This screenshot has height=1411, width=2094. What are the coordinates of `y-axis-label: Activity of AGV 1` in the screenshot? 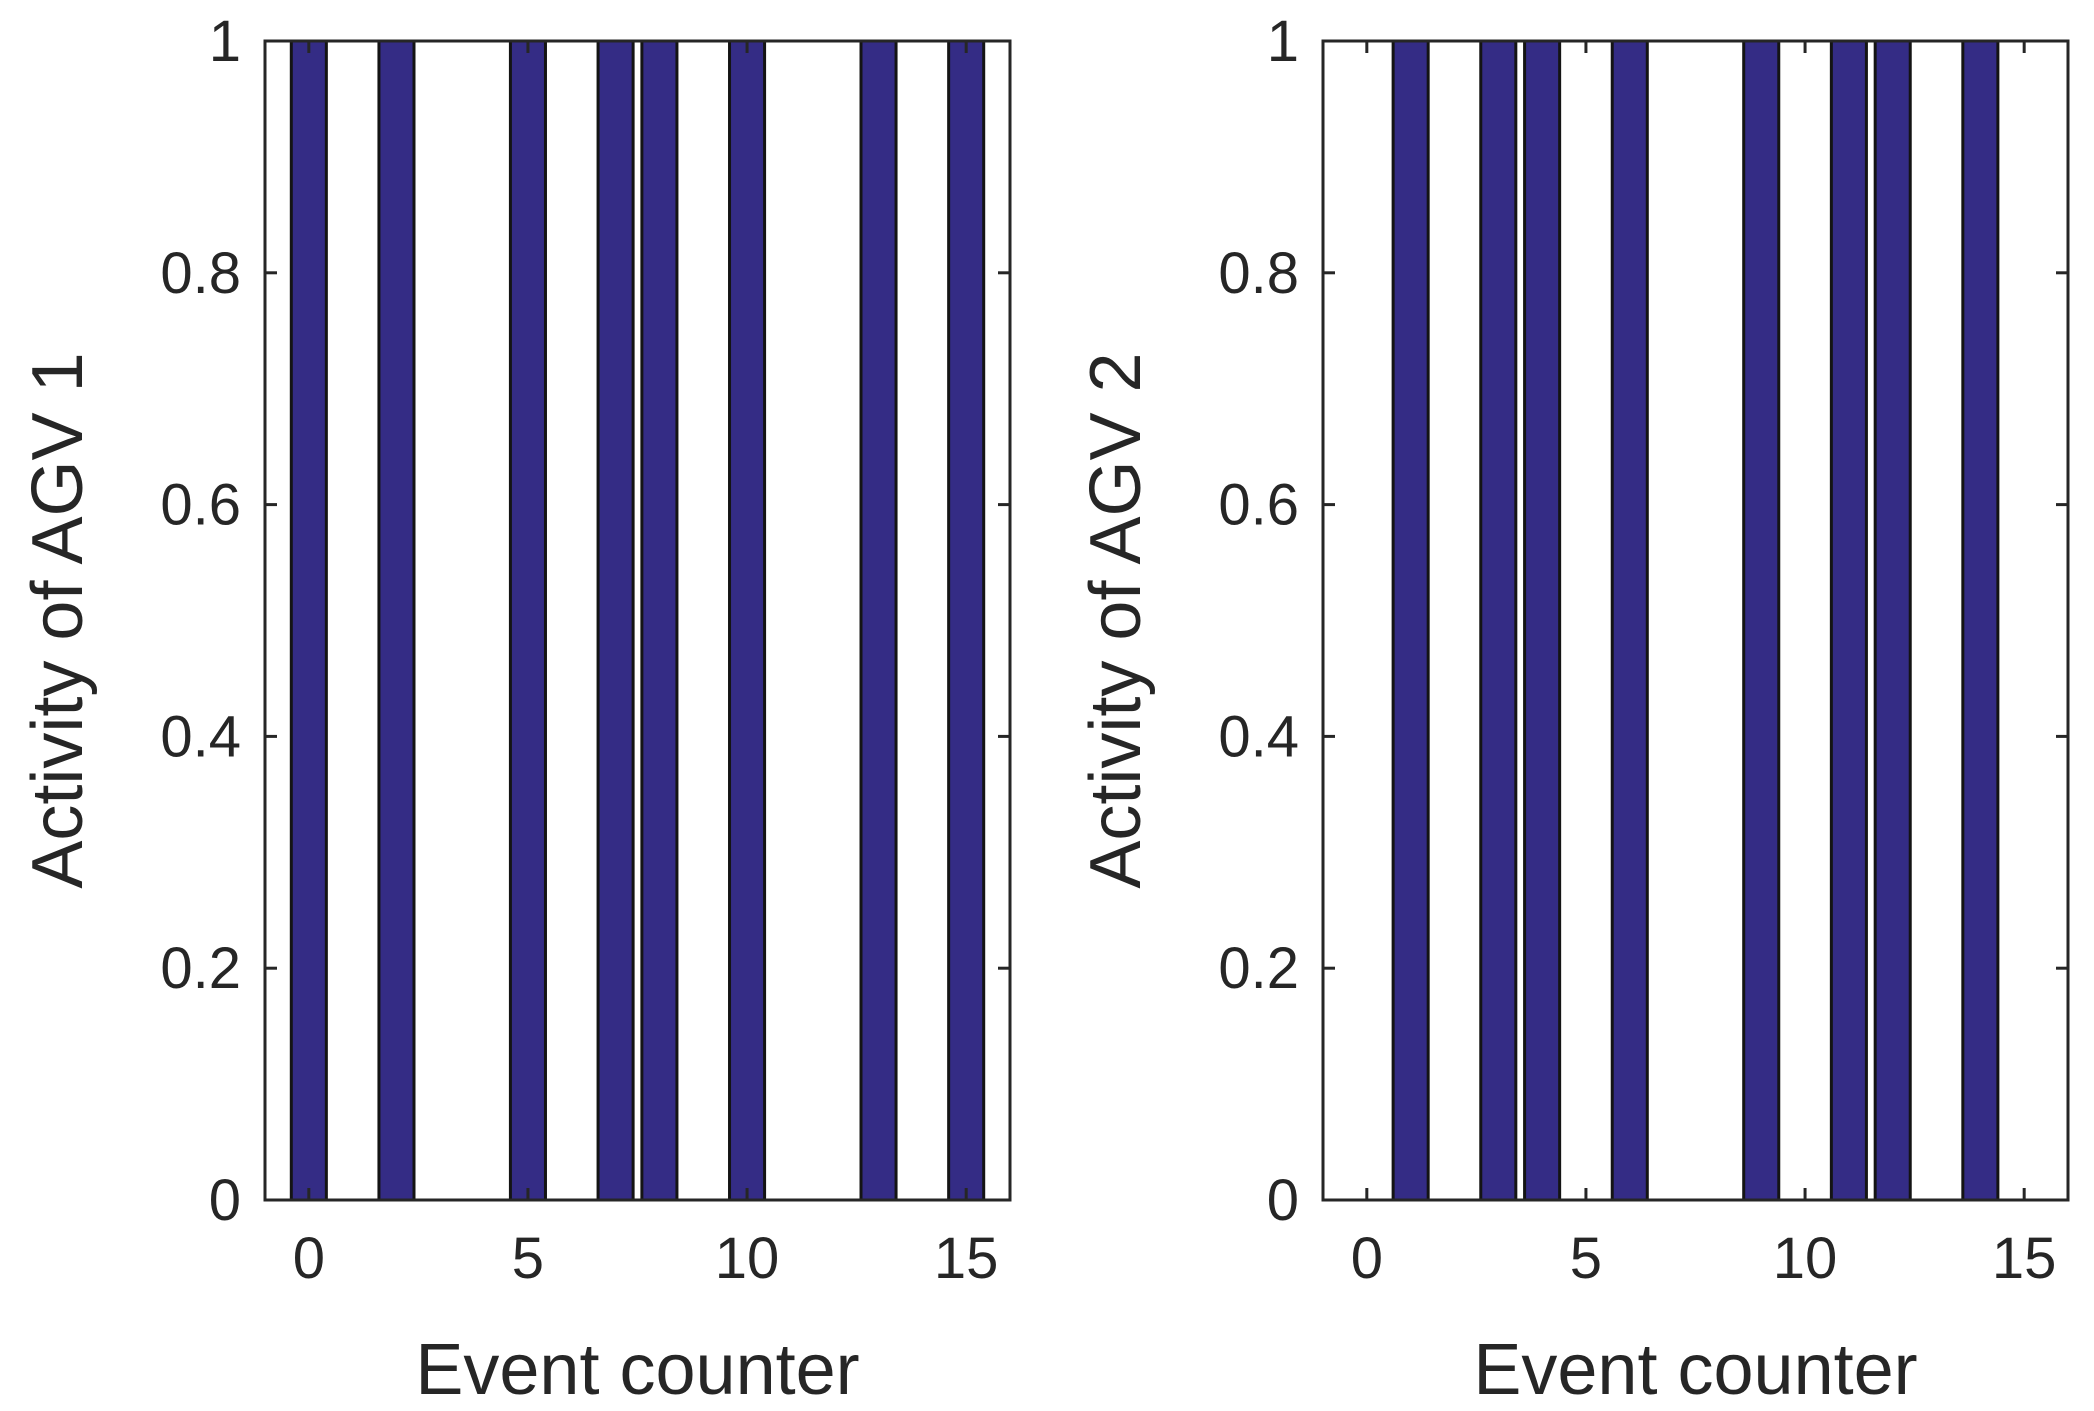 It's located at (58, 620).